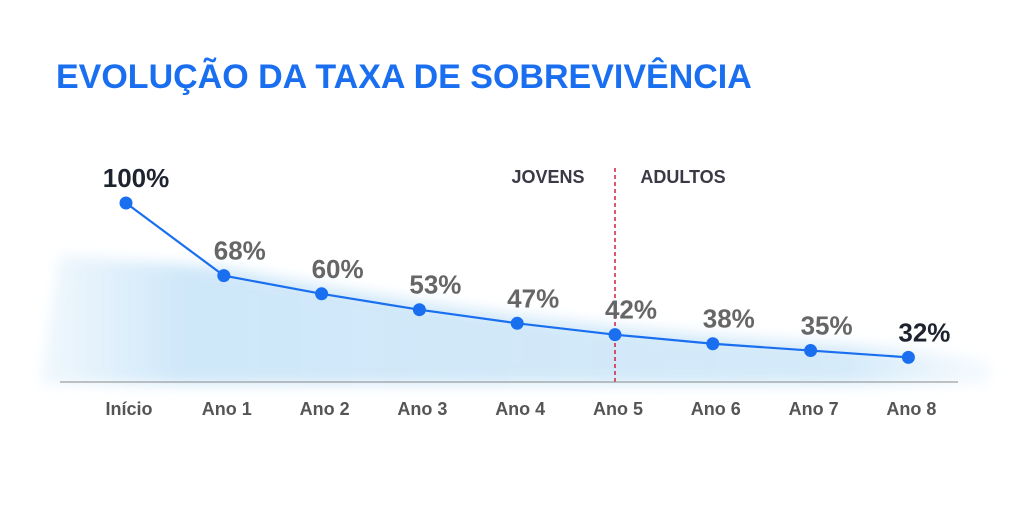 Image resolution: width=1024 pixels, height=505 pixels. Describe the element at coordinates (814, 409) in the screenshot. I see `x-tick-label-7: Ano 7` at that location.